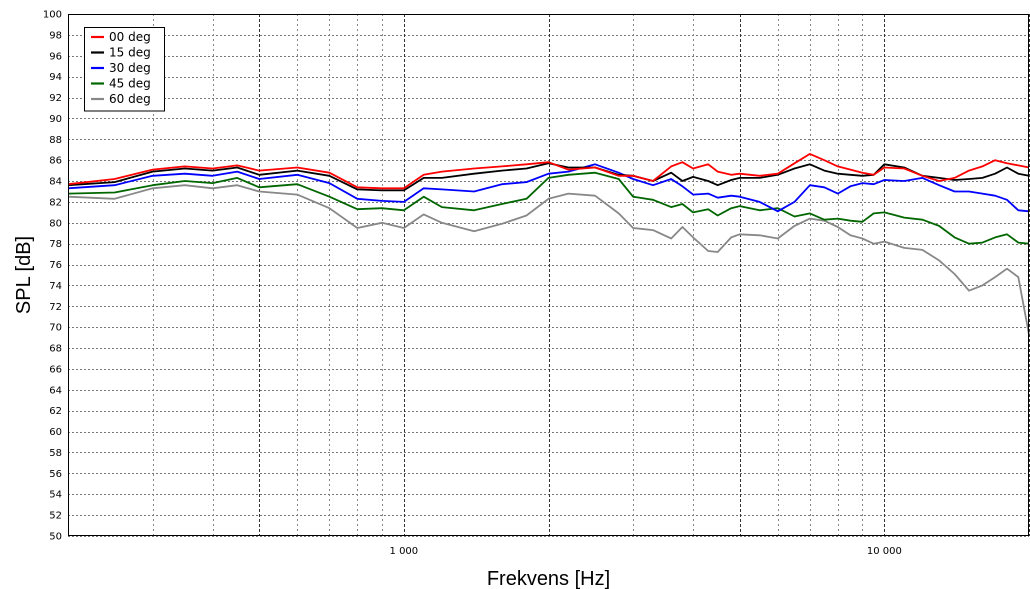 Image resolution: width=1030 pixels, height=589 pixels. What do you see at coordinates (55, 265) in the screenshot?
I see `y-tick-label: 76` at bounding box center [55, 265].